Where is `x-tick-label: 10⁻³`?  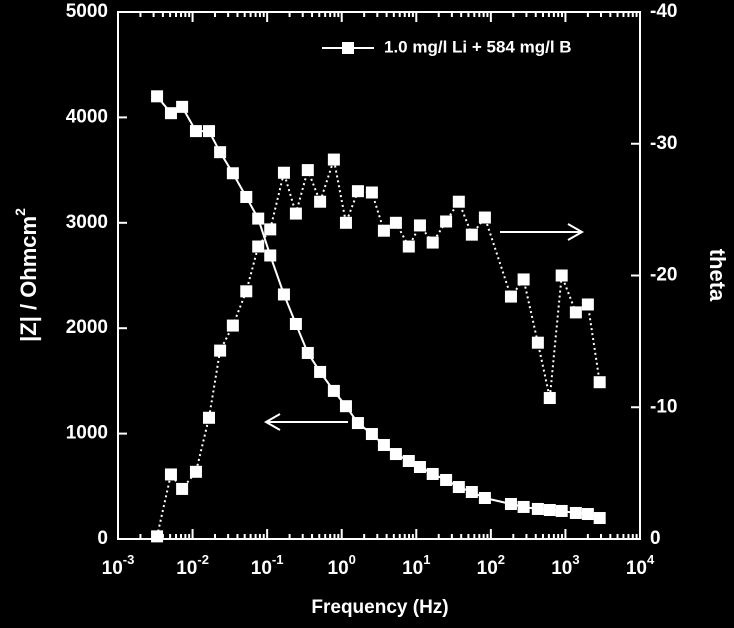 x-tick-label: 10⁻³ is located at coordinates (118, 565).